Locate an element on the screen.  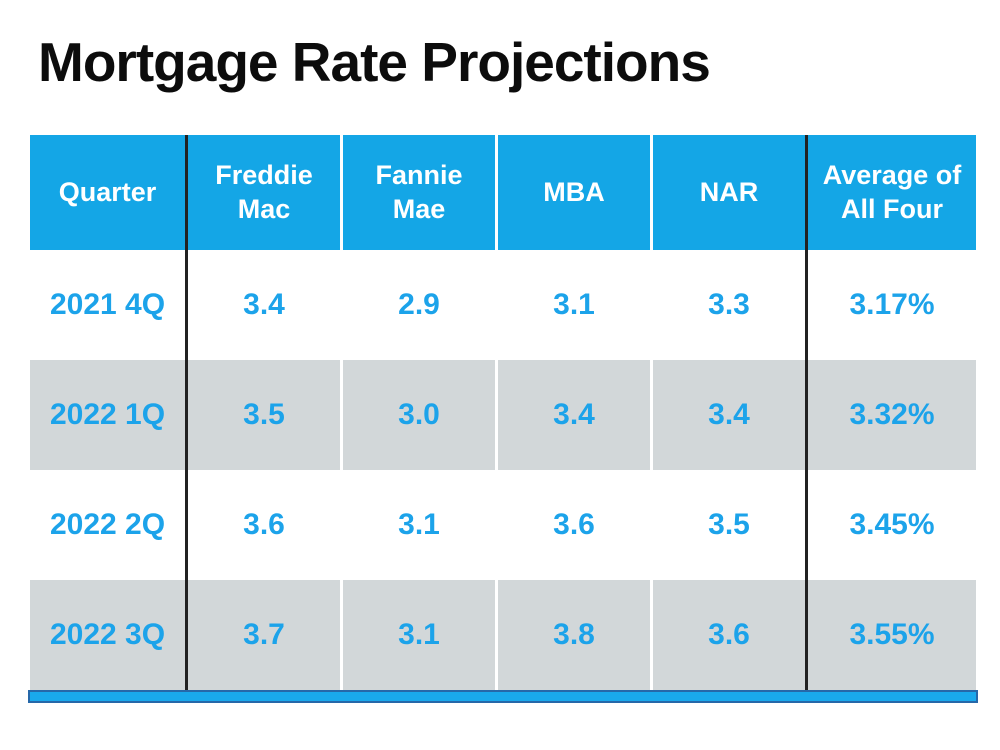
cell-mba: 3.6 is located at coordinates (574, 524).